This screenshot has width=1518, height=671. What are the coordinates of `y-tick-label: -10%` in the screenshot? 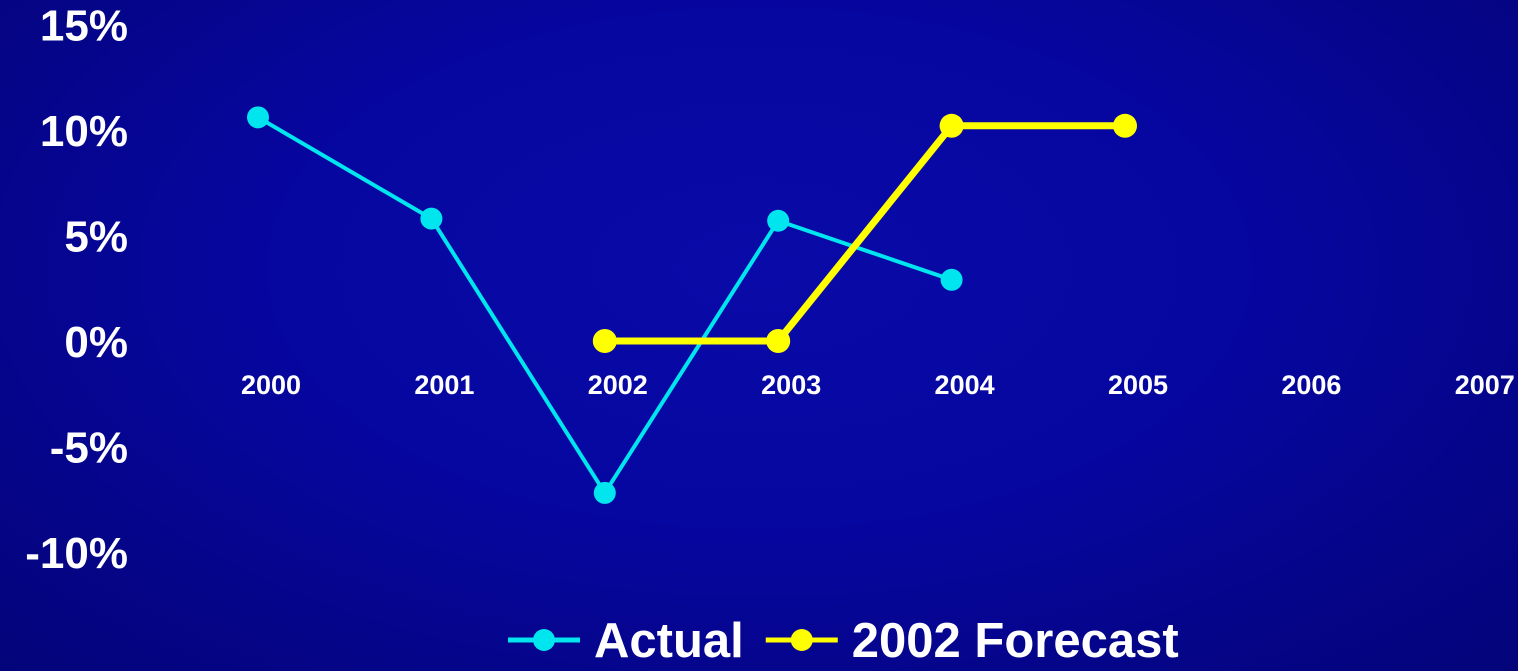 It's located at (76, 553).